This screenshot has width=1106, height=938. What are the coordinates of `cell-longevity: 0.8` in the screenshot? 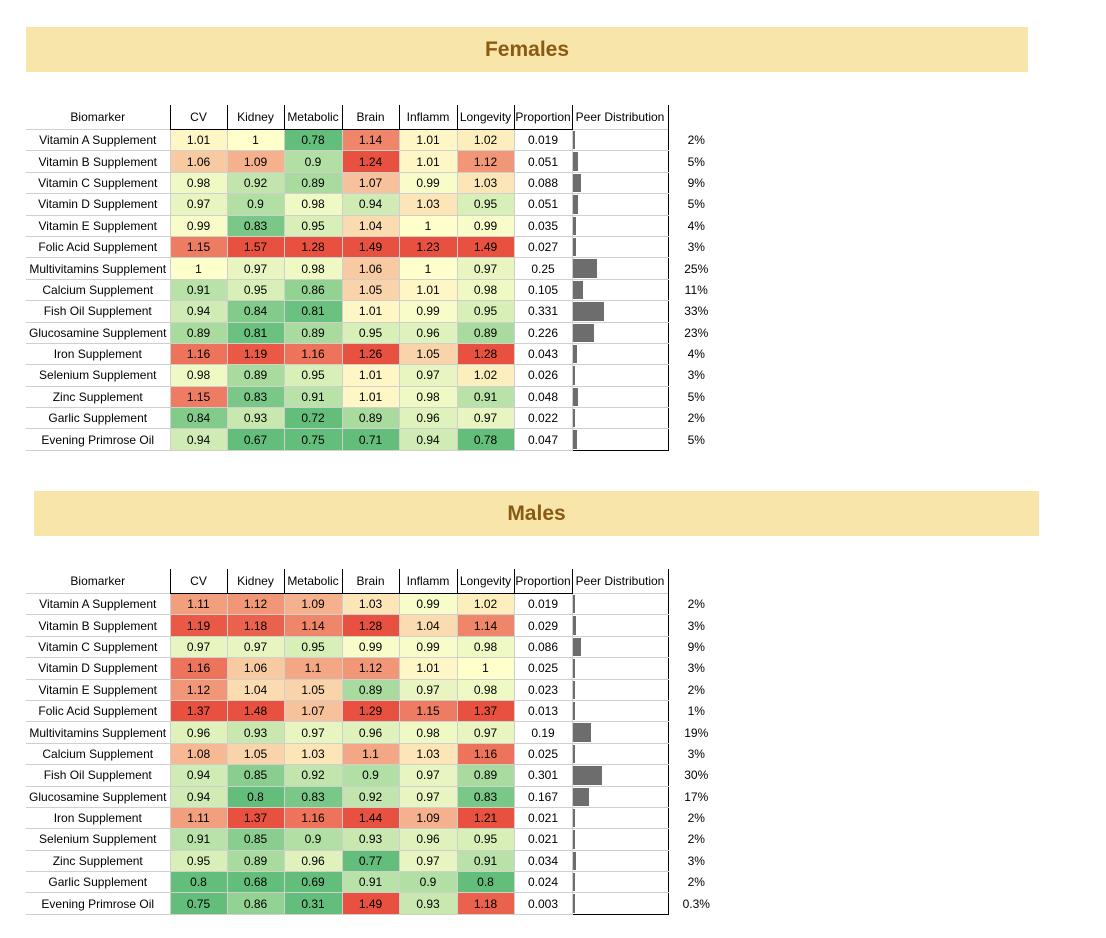 It's located at (485, 882).